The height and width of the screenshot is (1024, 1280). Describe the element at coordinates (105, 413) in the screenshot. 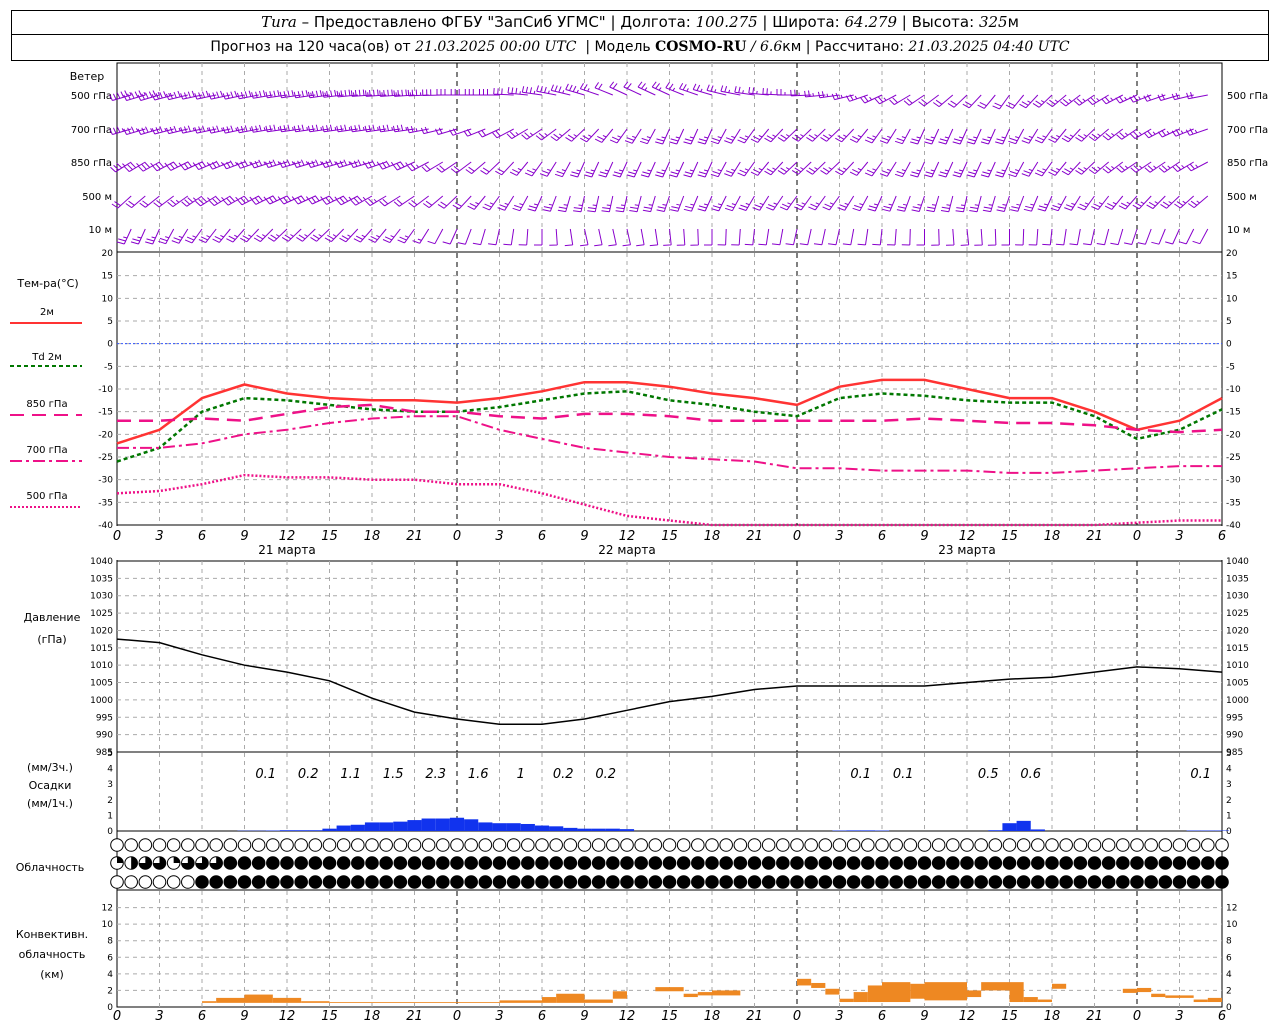

I see `temp-ytick-left: -15` at that location.